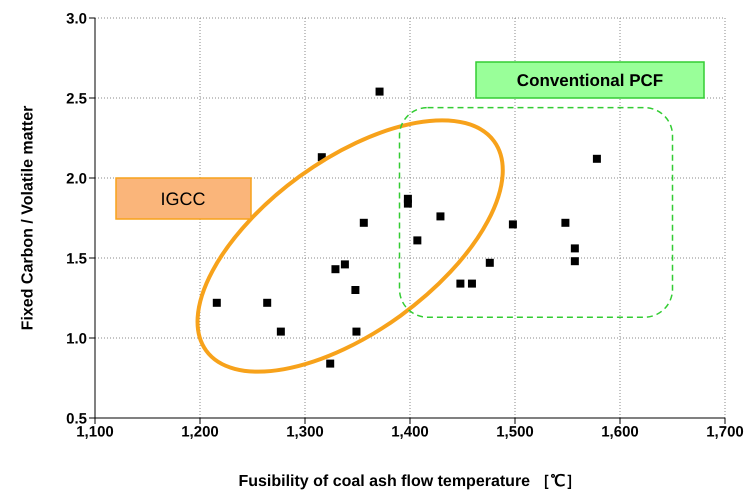  What do you see at coordinates (590, 80) in the screenshot?
I see `annotation: Conventional PCF` at bounding box center [590, 80].